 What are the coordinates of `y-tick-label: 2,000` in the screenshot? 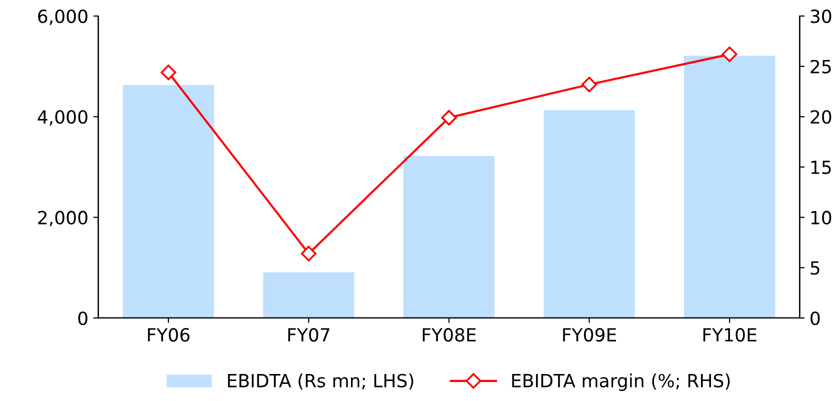 It's located at (63, 218).